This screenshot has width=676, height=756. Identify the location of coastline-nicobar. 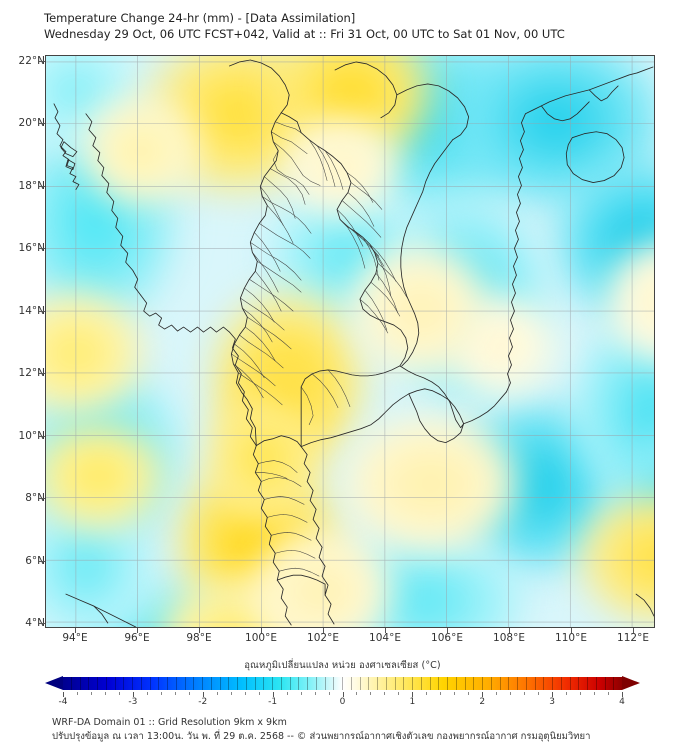
(69, 149).